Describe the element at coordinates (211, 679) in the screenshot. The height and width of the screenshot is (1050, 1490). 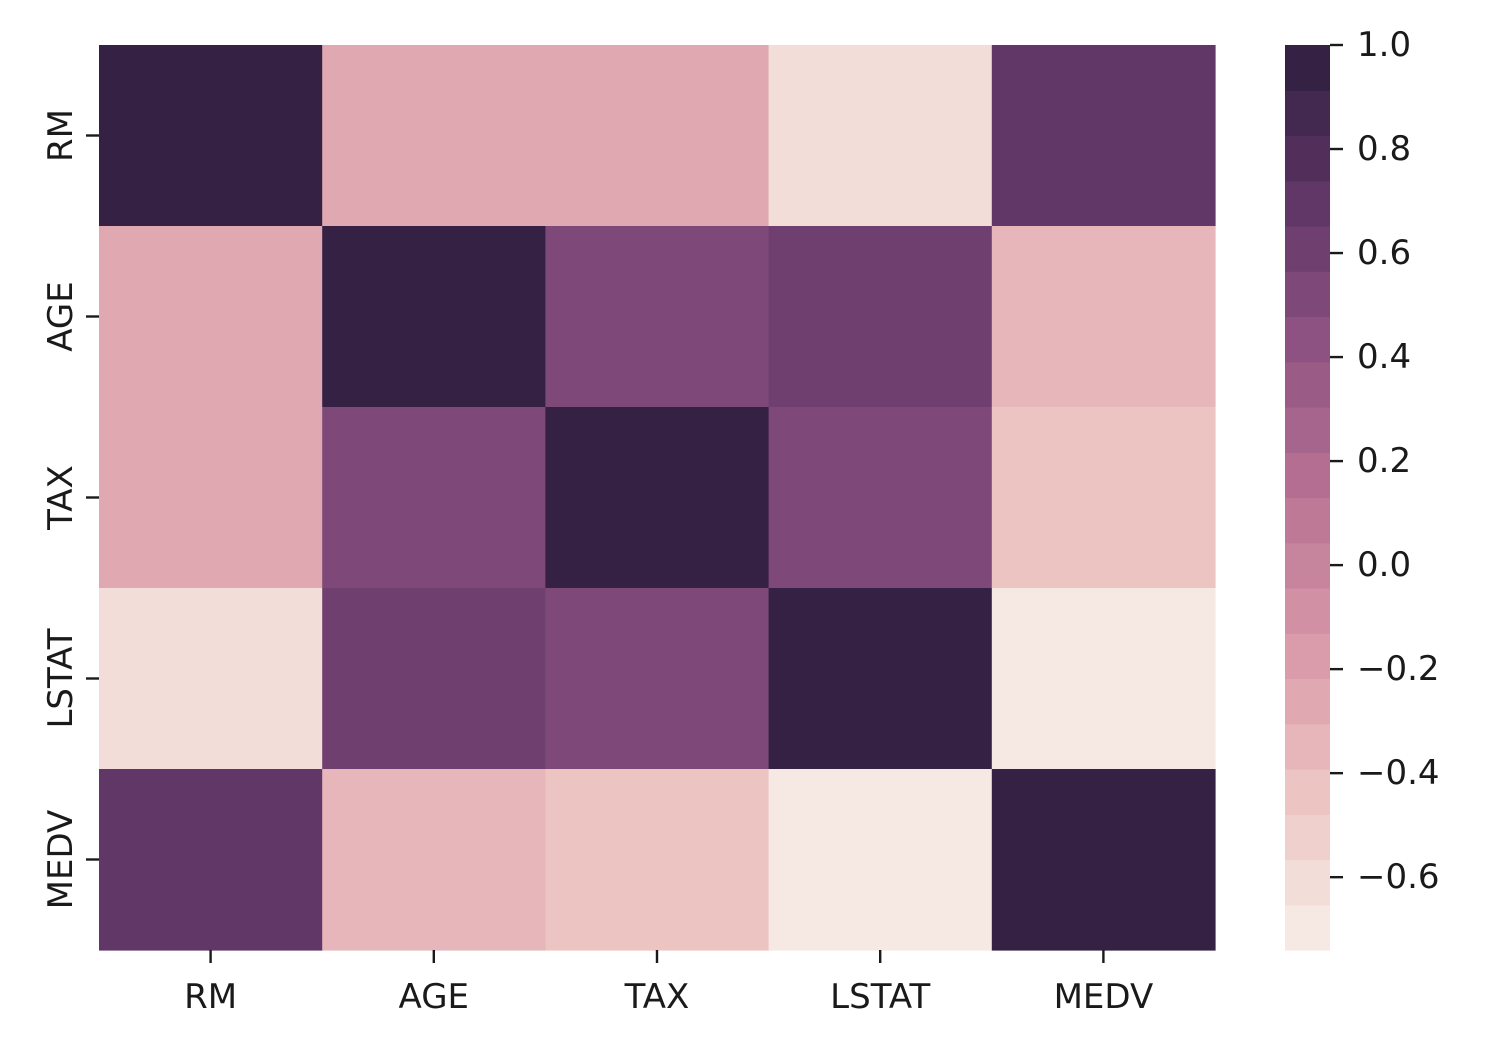
I see `heatmap-cell-lstat-rm` at that location.